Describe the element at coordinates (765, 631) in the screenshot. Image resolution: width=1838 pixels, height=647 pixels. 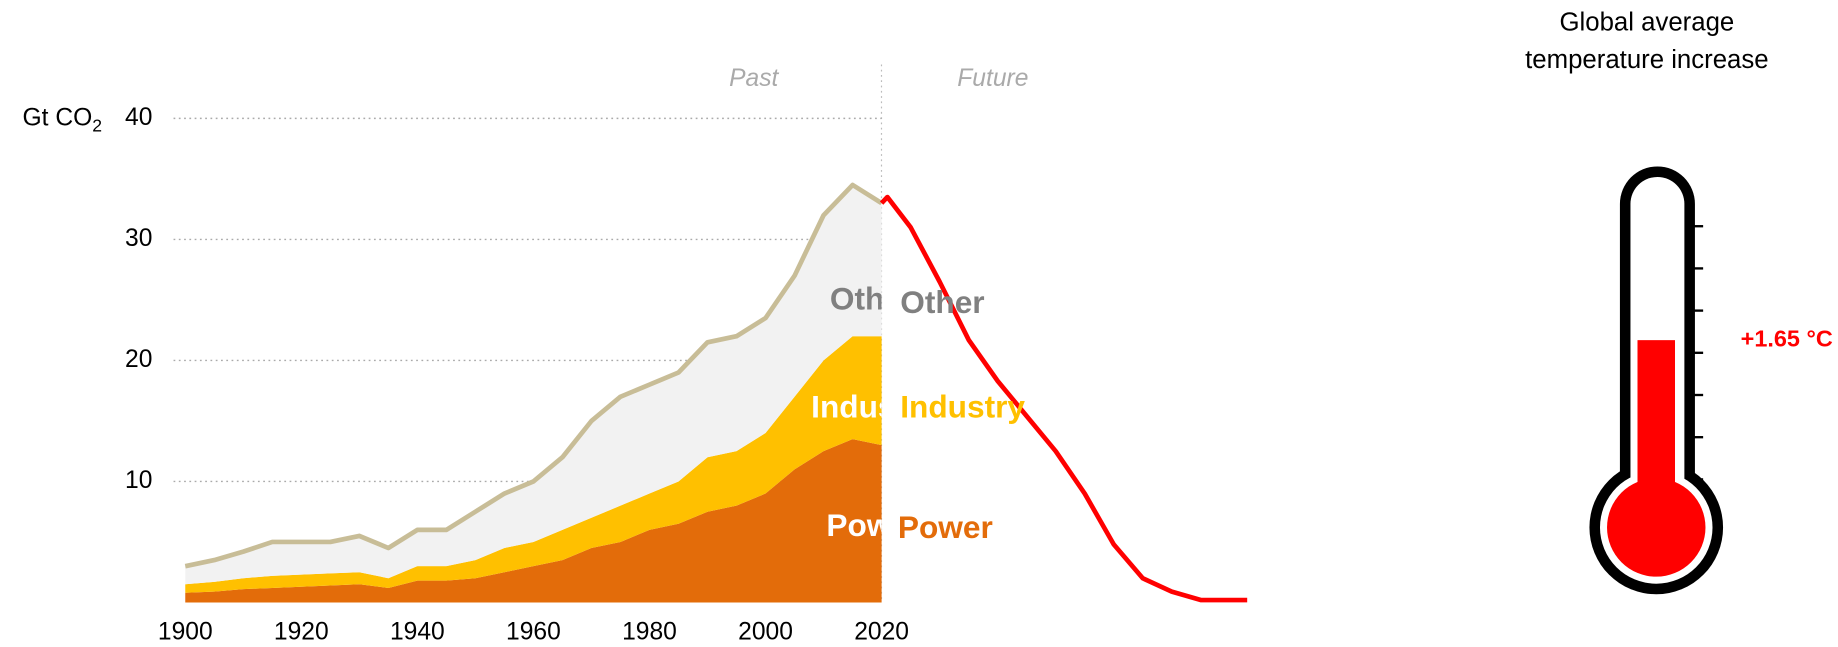
I see `x-tick-label: 2000` at that location.